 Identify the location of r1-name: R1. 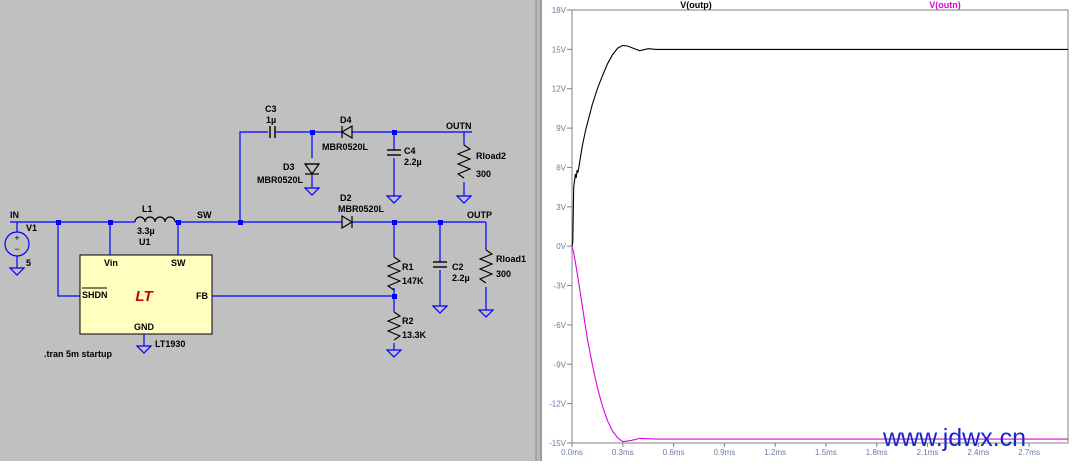
(408, 267).